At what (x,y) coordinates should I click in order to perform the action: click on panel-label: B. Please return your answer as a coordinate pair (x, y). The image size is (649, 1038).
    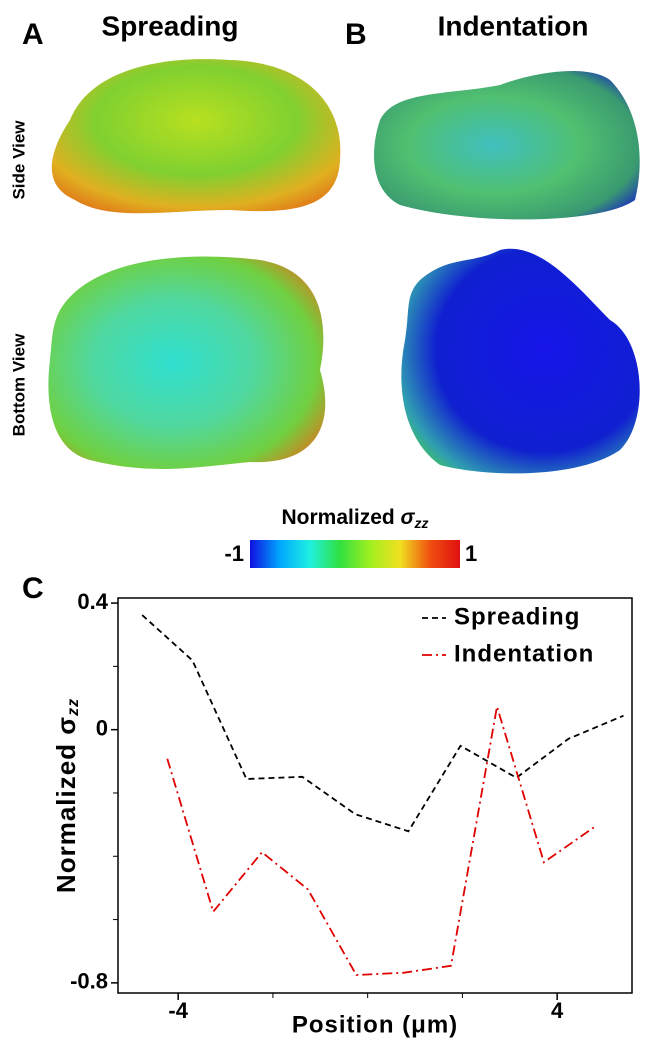
    Looking at the image, I should click on (356, 34).